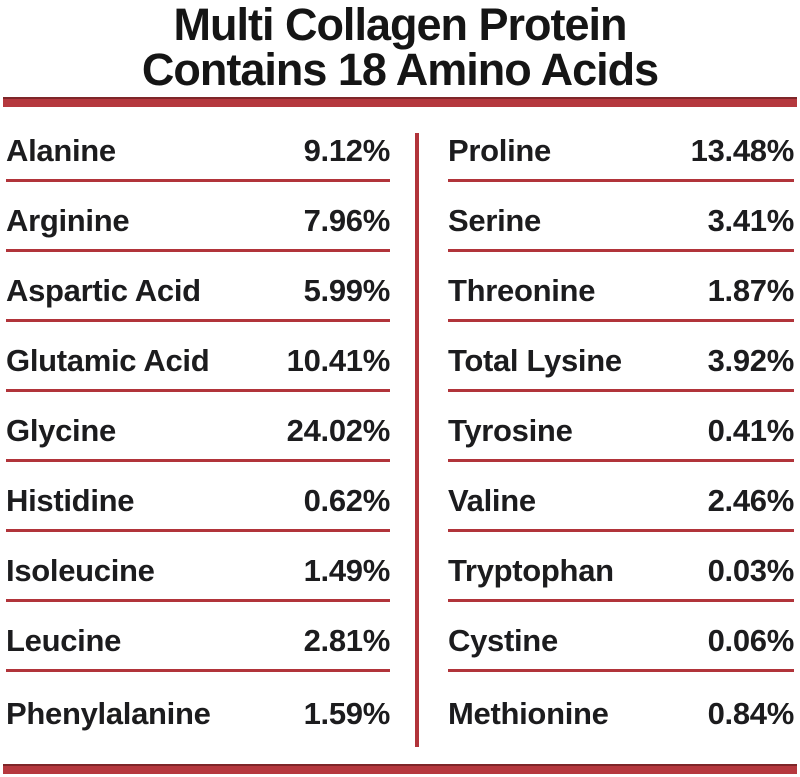 The image size is (800, 777). What do you see at coordinates (198, 217) in the screenshot?
I see `table-row: Arginine 7.96%` at bounding box center [198, 217].